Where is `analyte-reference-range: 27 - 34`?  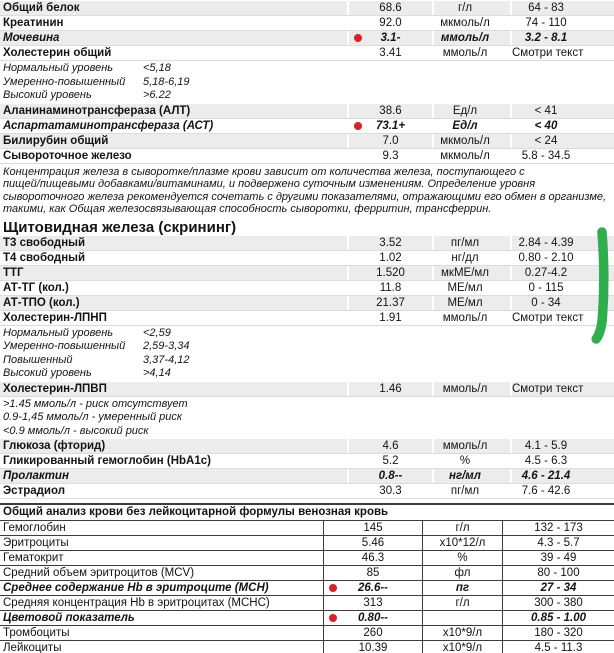 analyte-reference-range: 27 - 34 is located at coordinates (558, 588).